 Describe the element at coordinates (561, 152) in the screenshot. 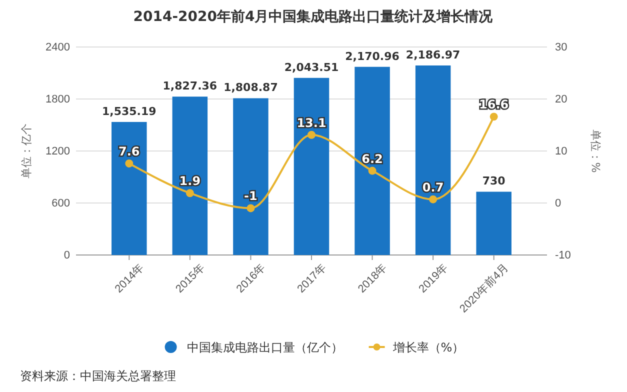

I see `y2-tick-label: 10` at that location.